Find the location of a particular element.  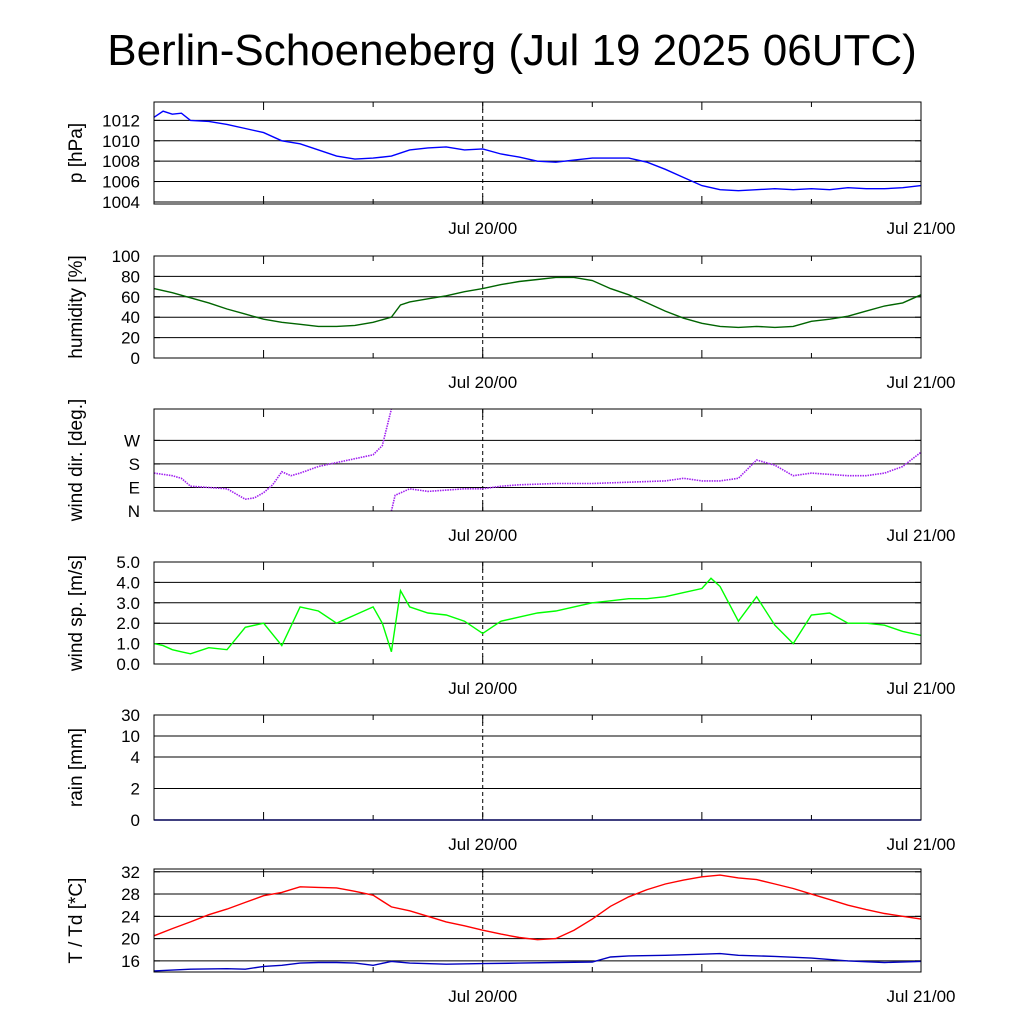

y-tick-label: 4 is located at coordinates (135, 757).